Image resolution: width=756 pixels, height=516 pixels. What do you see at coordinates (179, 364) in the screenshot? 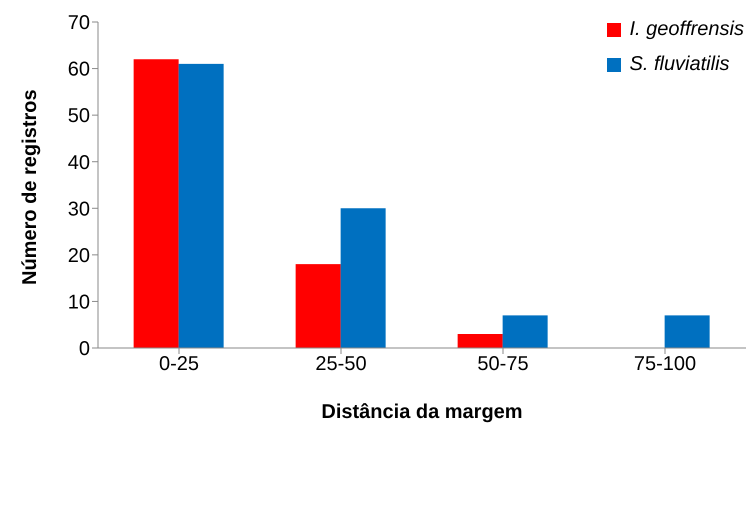
I see `x-tick-label: 0-25` at bounding box center [179, 364].